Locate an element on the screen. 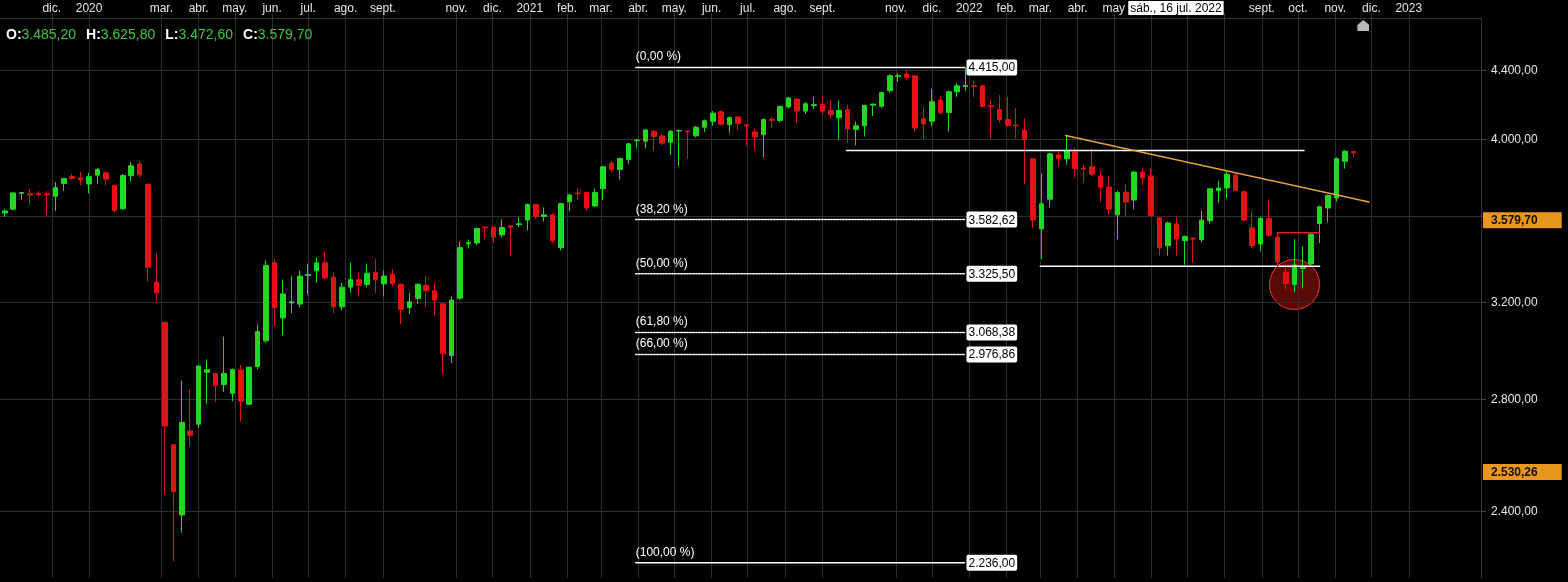 This screenshot has width=1568, height=582. y-tick-label: 2.800,00 is located at coordinates (1515, 399).